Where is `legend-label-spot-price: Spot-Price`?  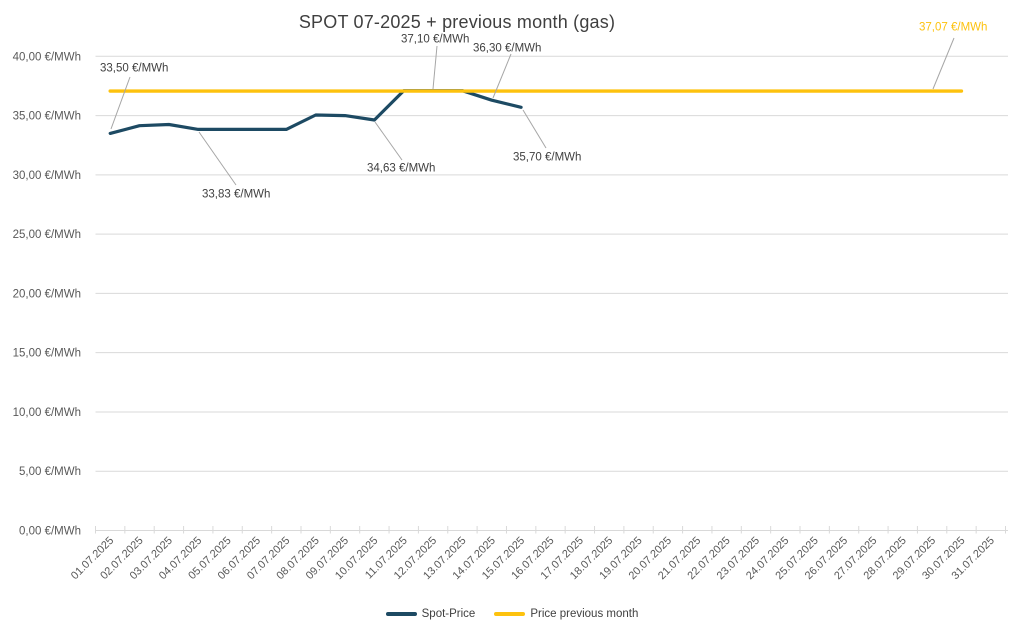 legend-label-spot-price: Spot-Price is located at coordinates (448, 614).